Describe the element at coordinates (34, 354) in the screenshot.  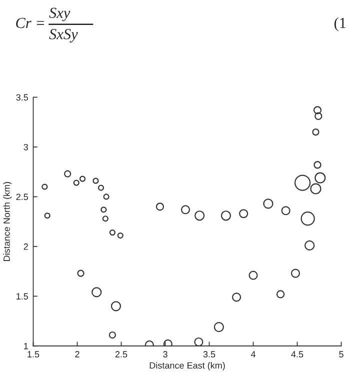
I see `x-tick-label: 1.5` at that location.